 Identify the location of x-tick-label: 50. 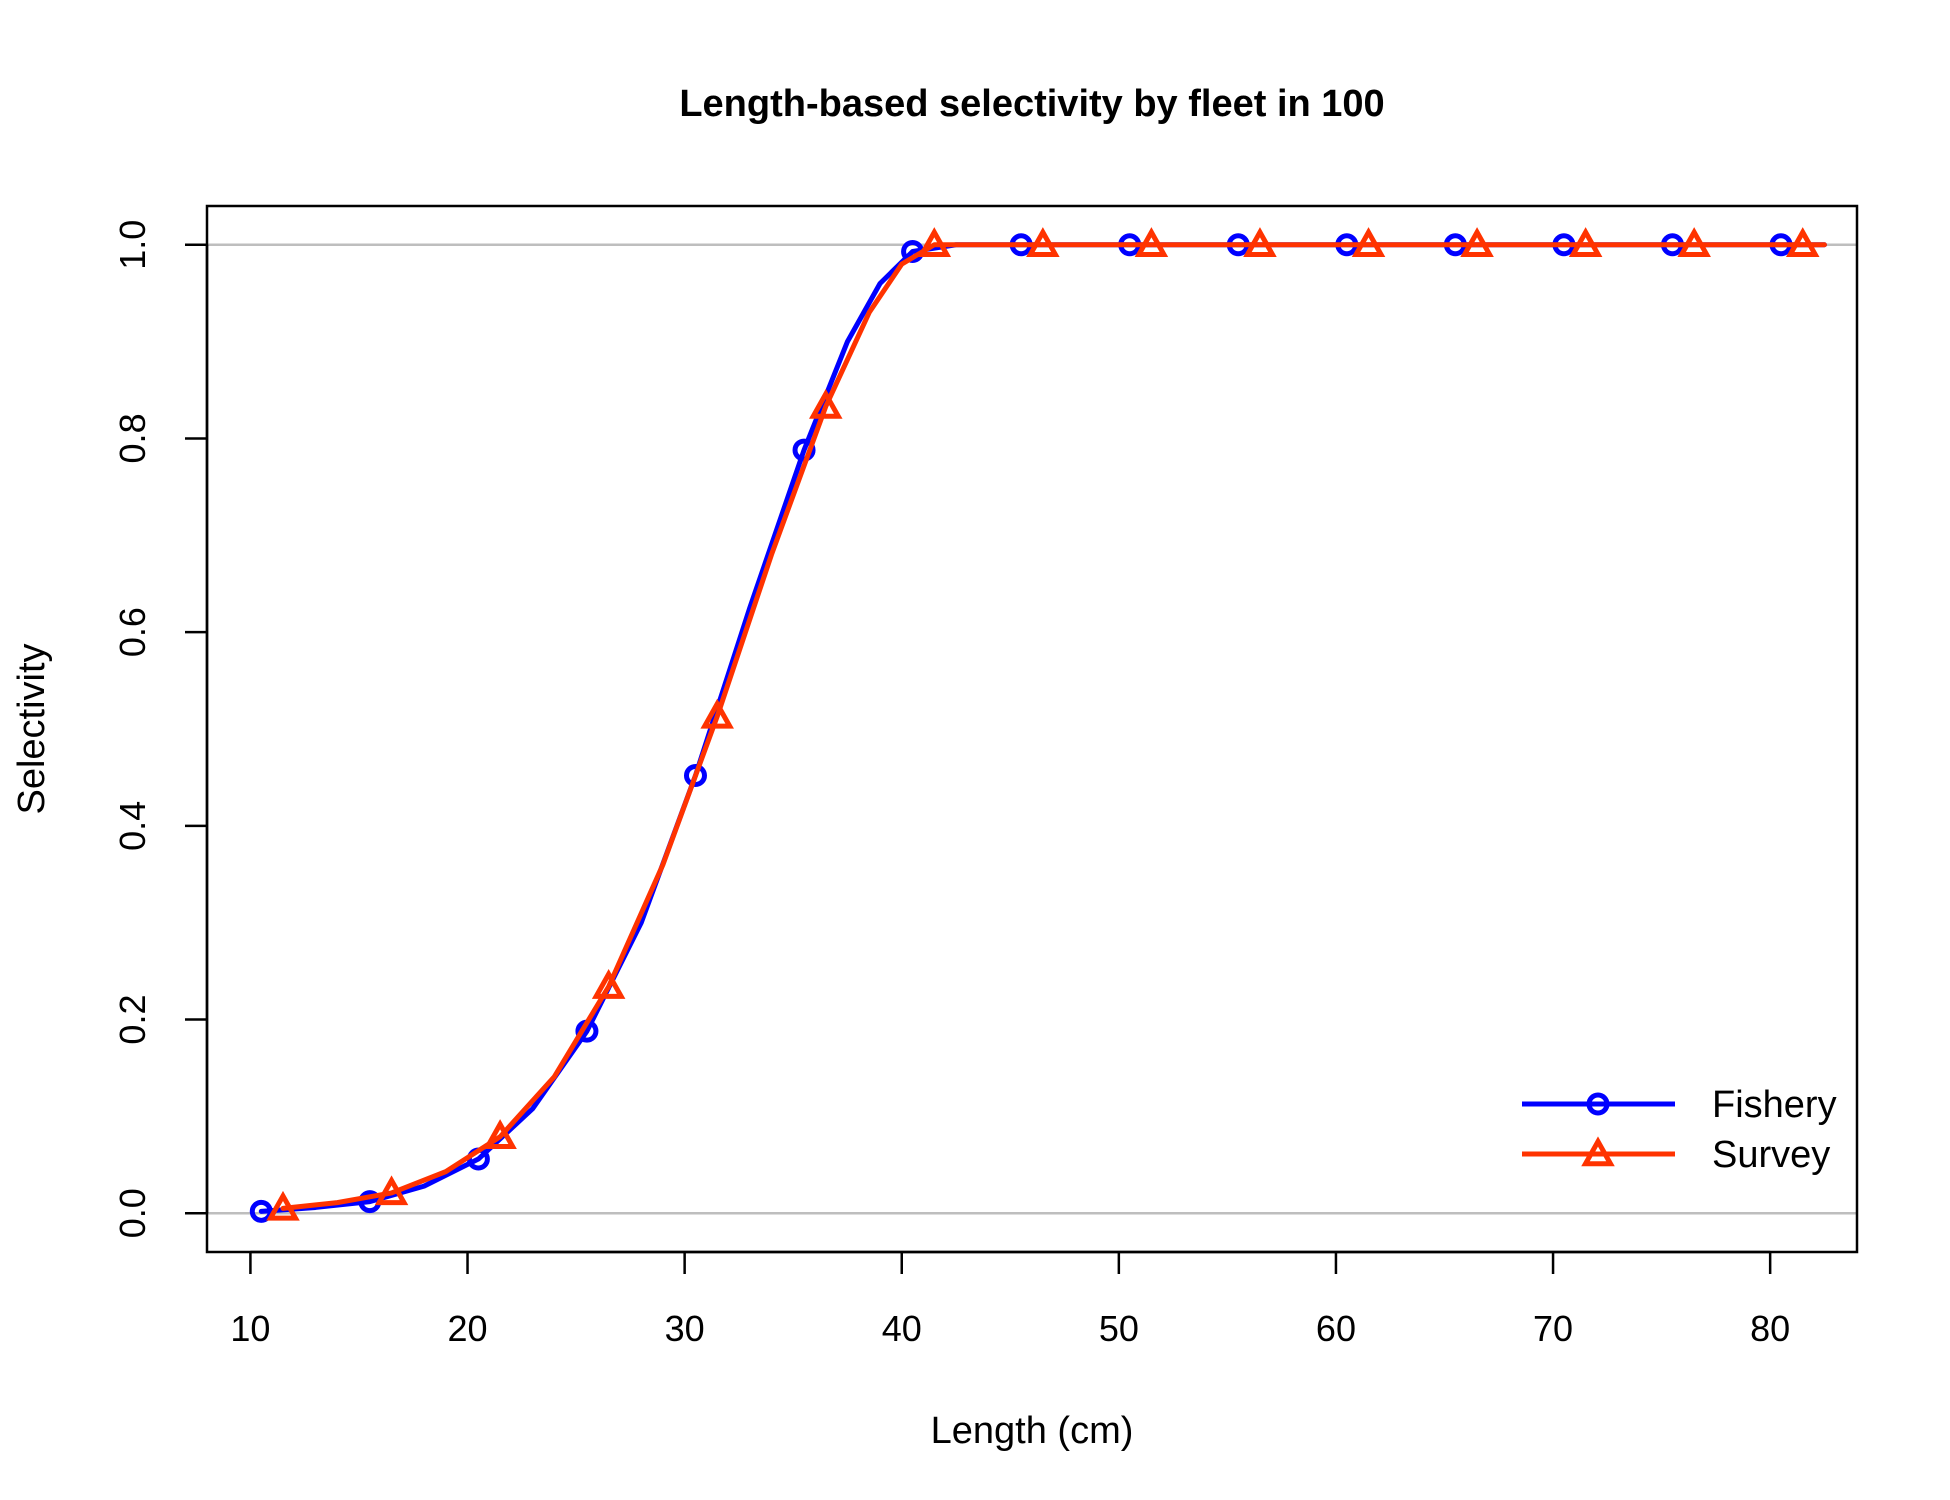
(1119, 1328).